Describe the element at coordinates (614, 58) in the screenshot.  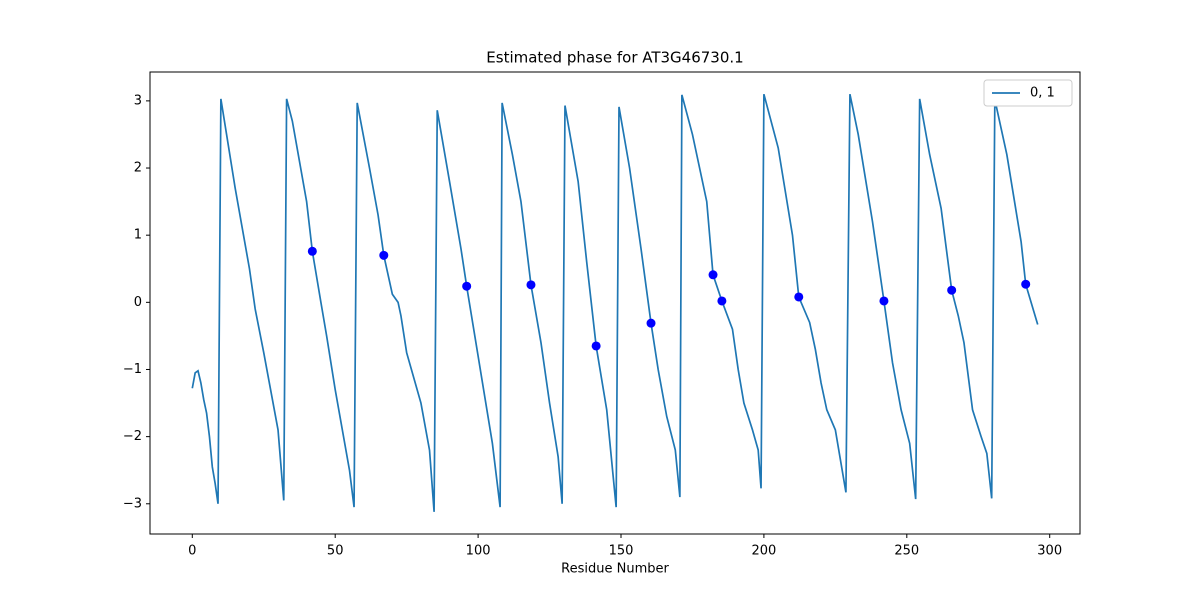
I see `chart-title: Estimated phase for AT3G46730.1` at that location.